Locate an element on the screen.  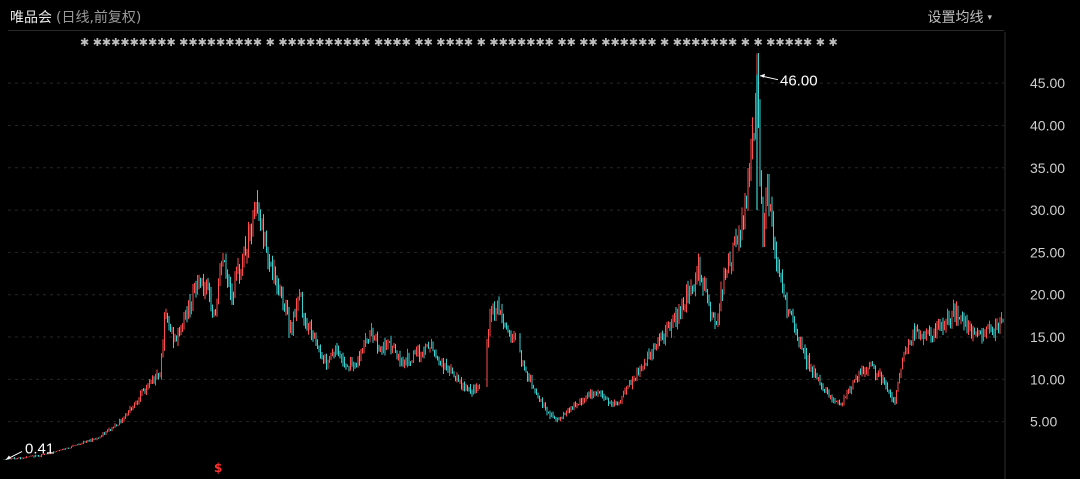
y-tick-label: 40.00 is located at coordinates (1047, 125).